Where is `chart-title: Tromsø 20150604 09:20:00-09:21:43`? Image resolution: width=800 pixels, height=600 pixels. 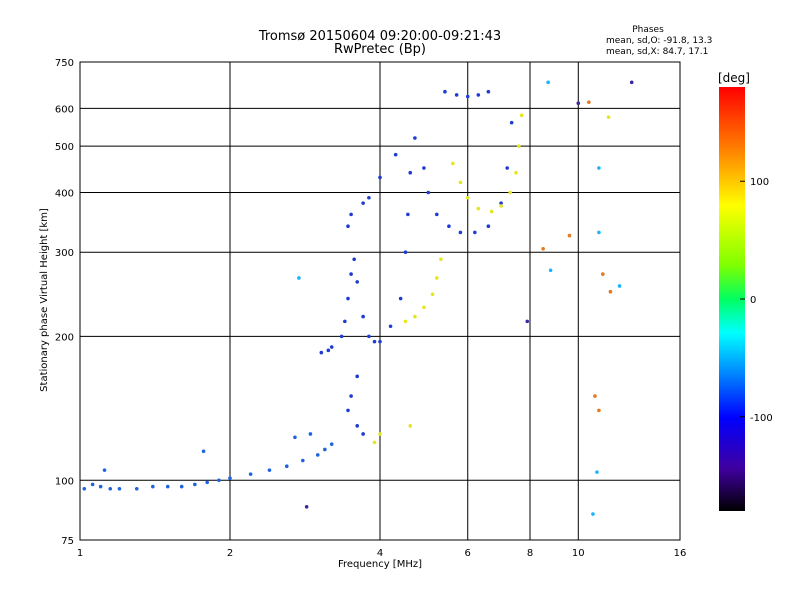
chart-title: Tromsø 20150604 09:20:00-09:21:43 is located at coordinates (379, 36).